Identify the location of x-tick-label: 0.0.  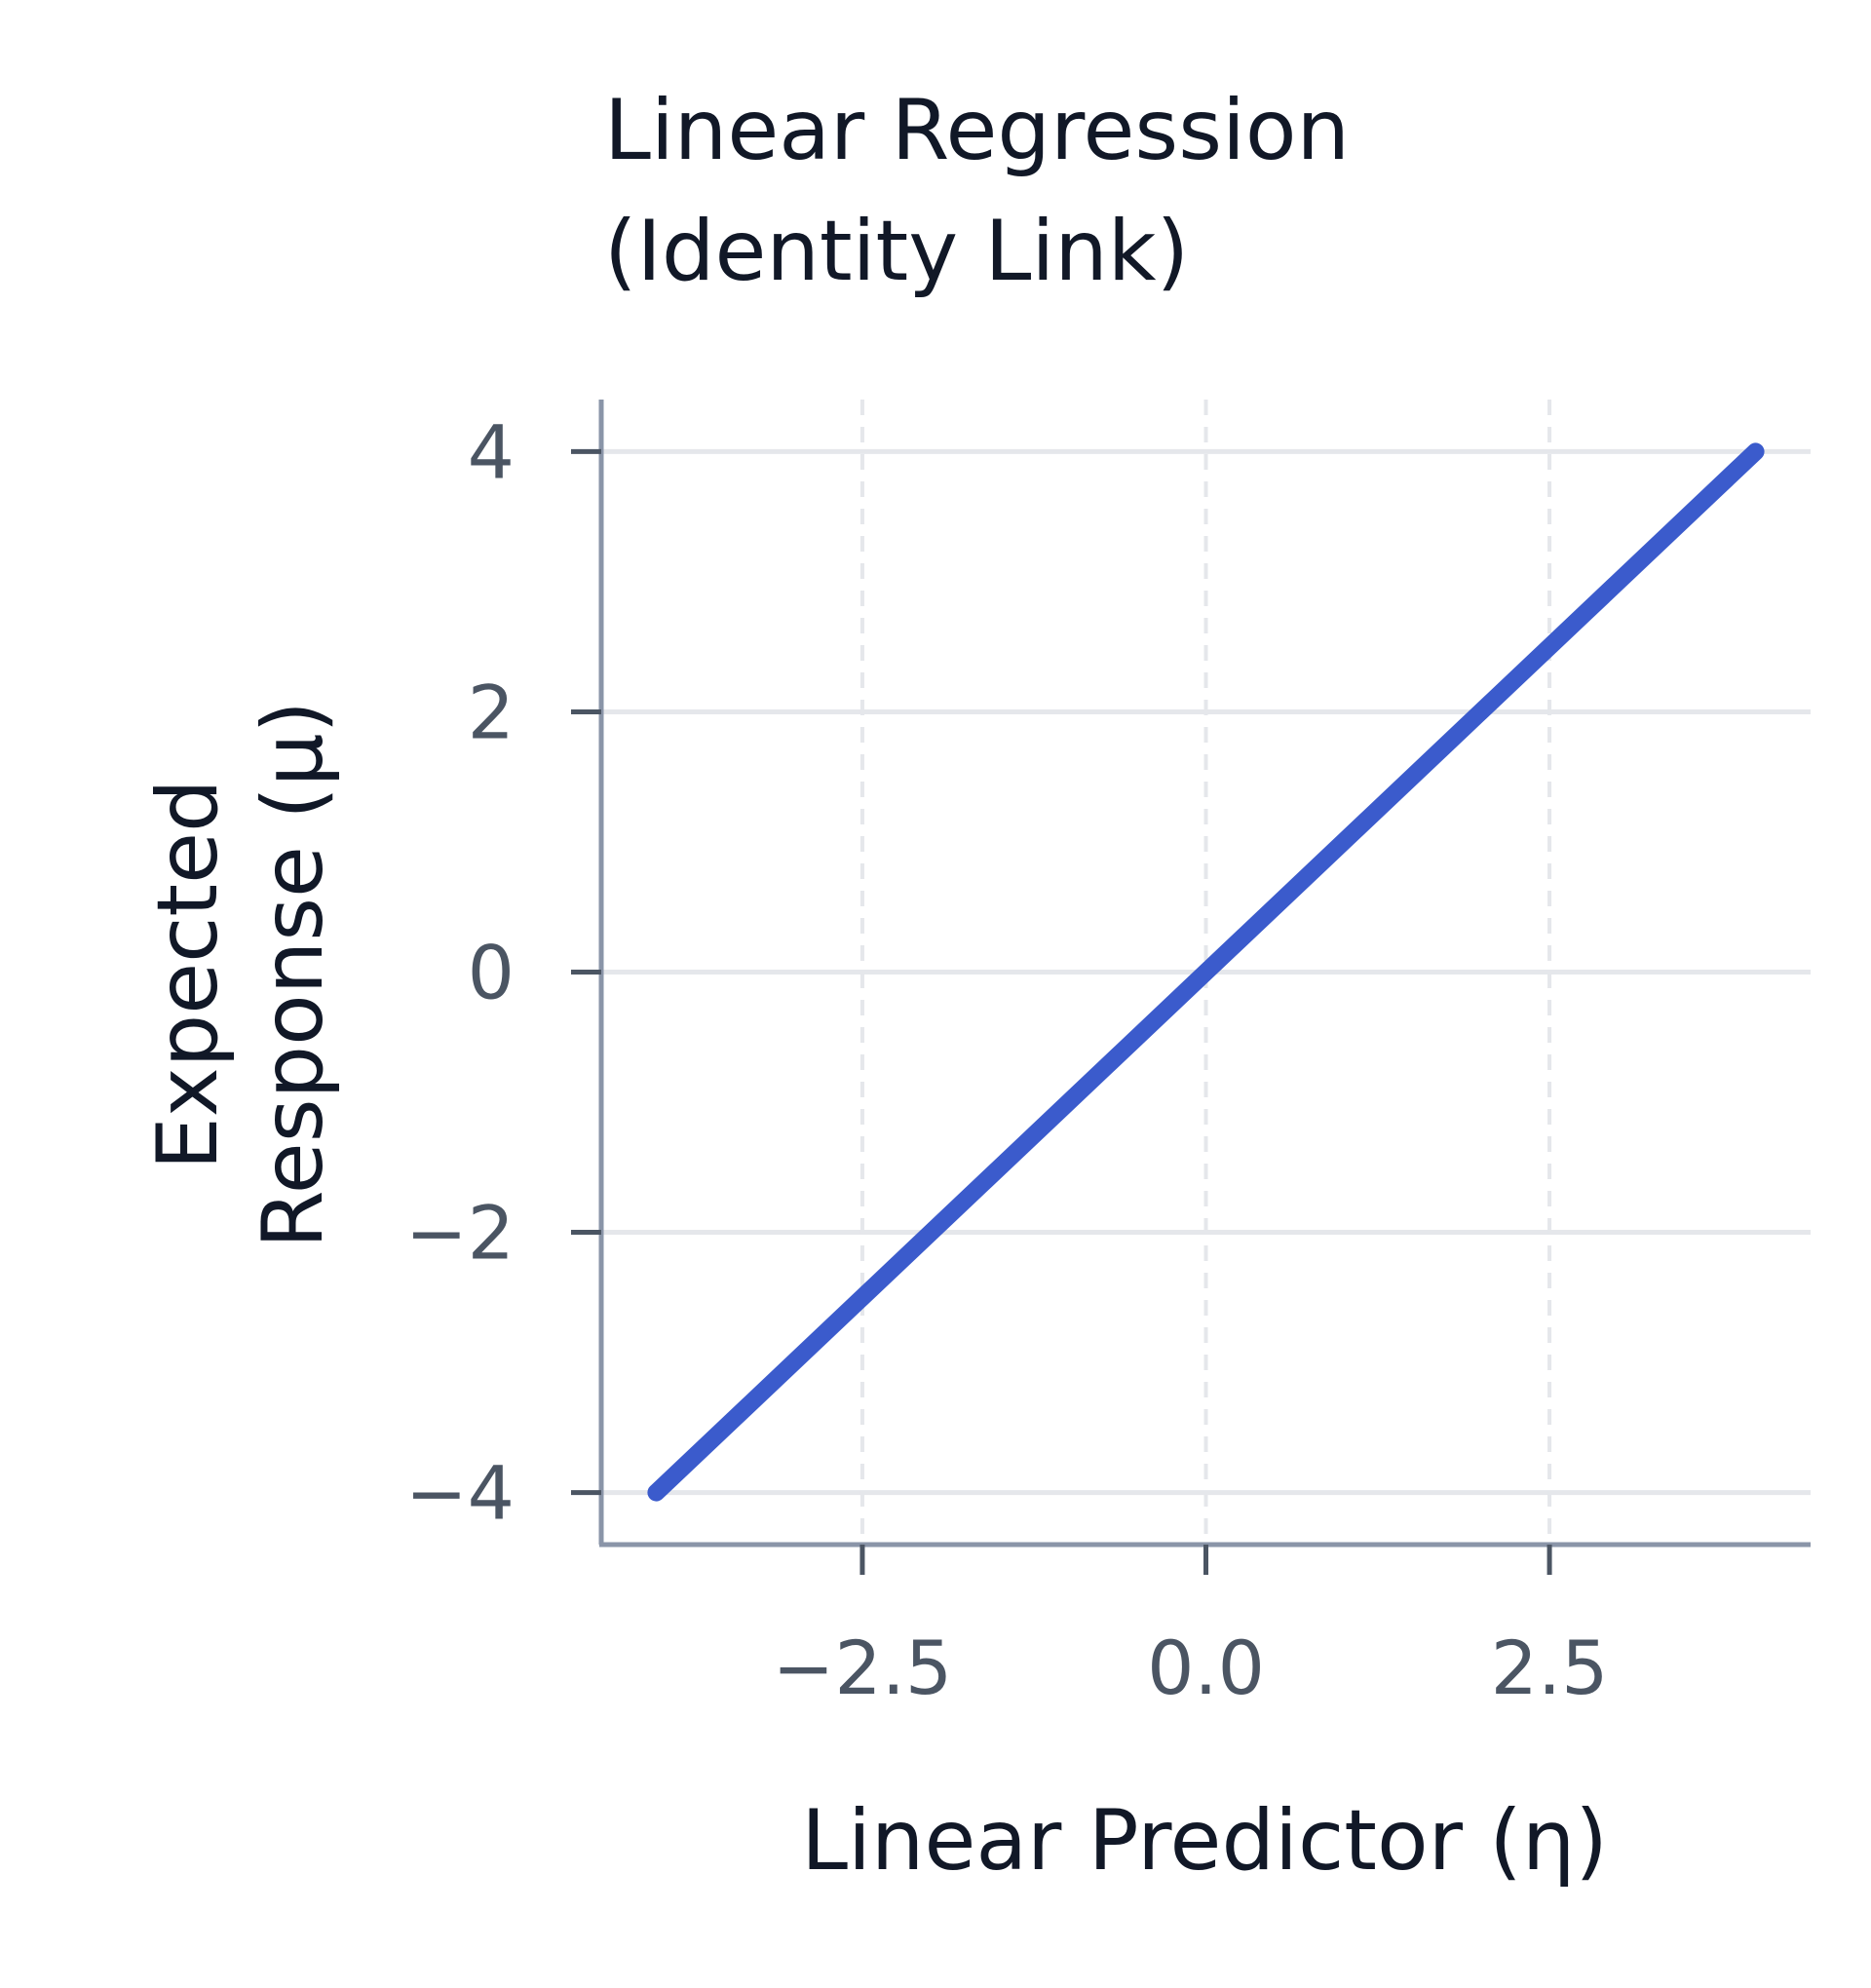
(1206, 1668).